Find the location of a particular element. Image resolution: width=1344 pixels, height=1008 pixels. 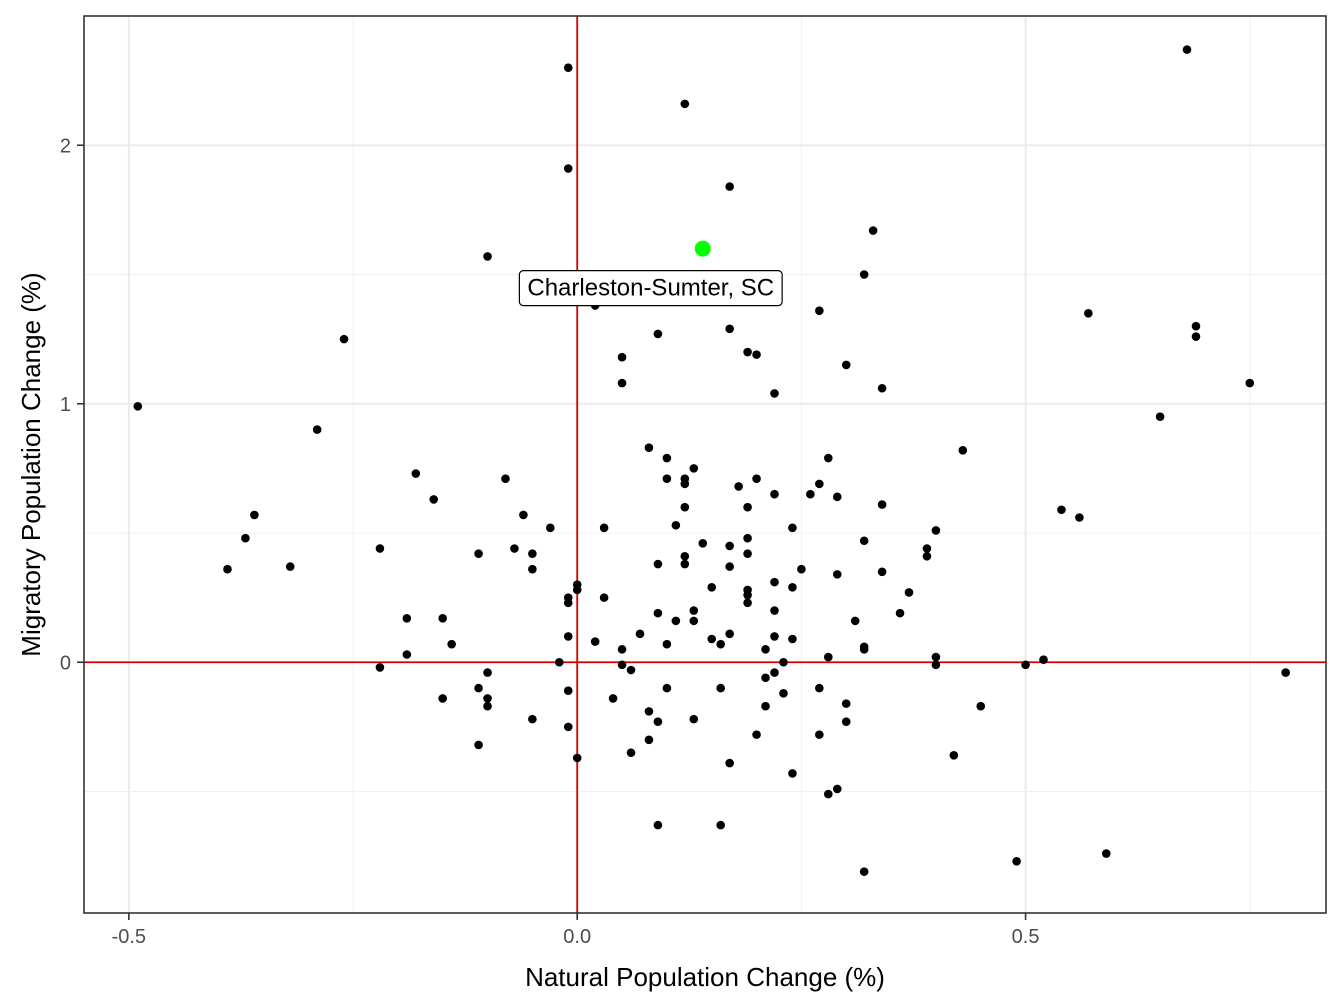

y-axis-title: Migratory Population Change (%) is located at coordinates (31, 464).